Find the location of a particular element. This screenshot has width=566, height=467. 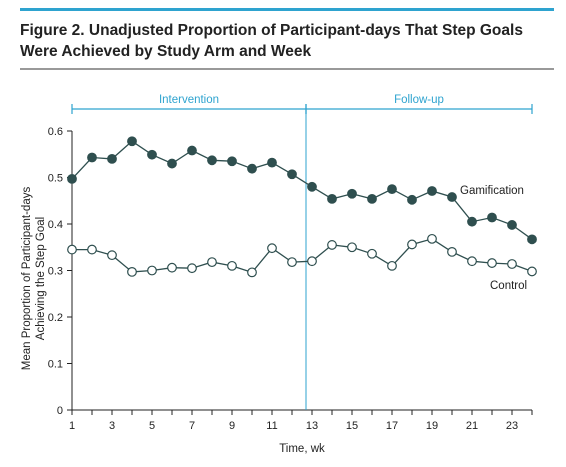

x-tick-label: 19 is located at coordinates (432, 426).